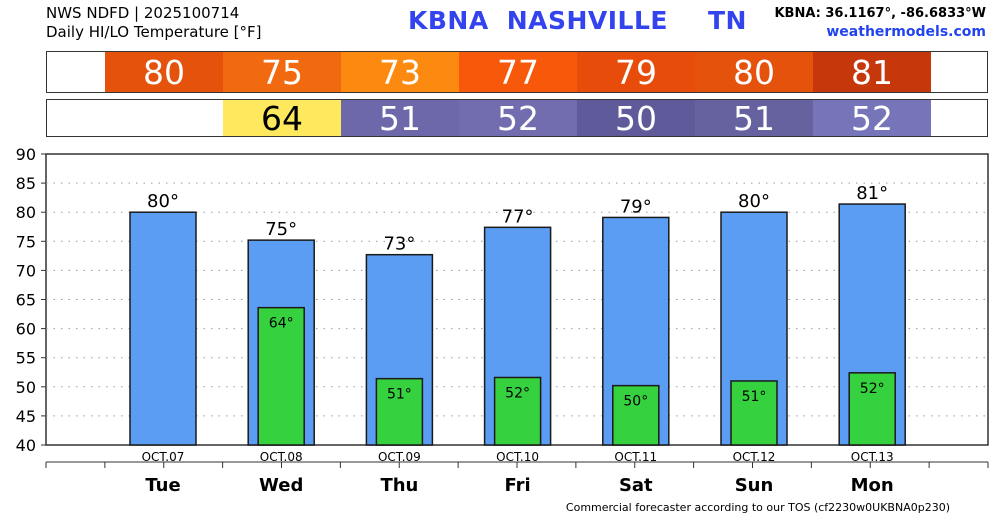 Image resolution: width=1000 pixels, height=520 pixels. Describe the element at coordinates (517, 485) in the screenshot. I see `day-label: Fri` at that location.